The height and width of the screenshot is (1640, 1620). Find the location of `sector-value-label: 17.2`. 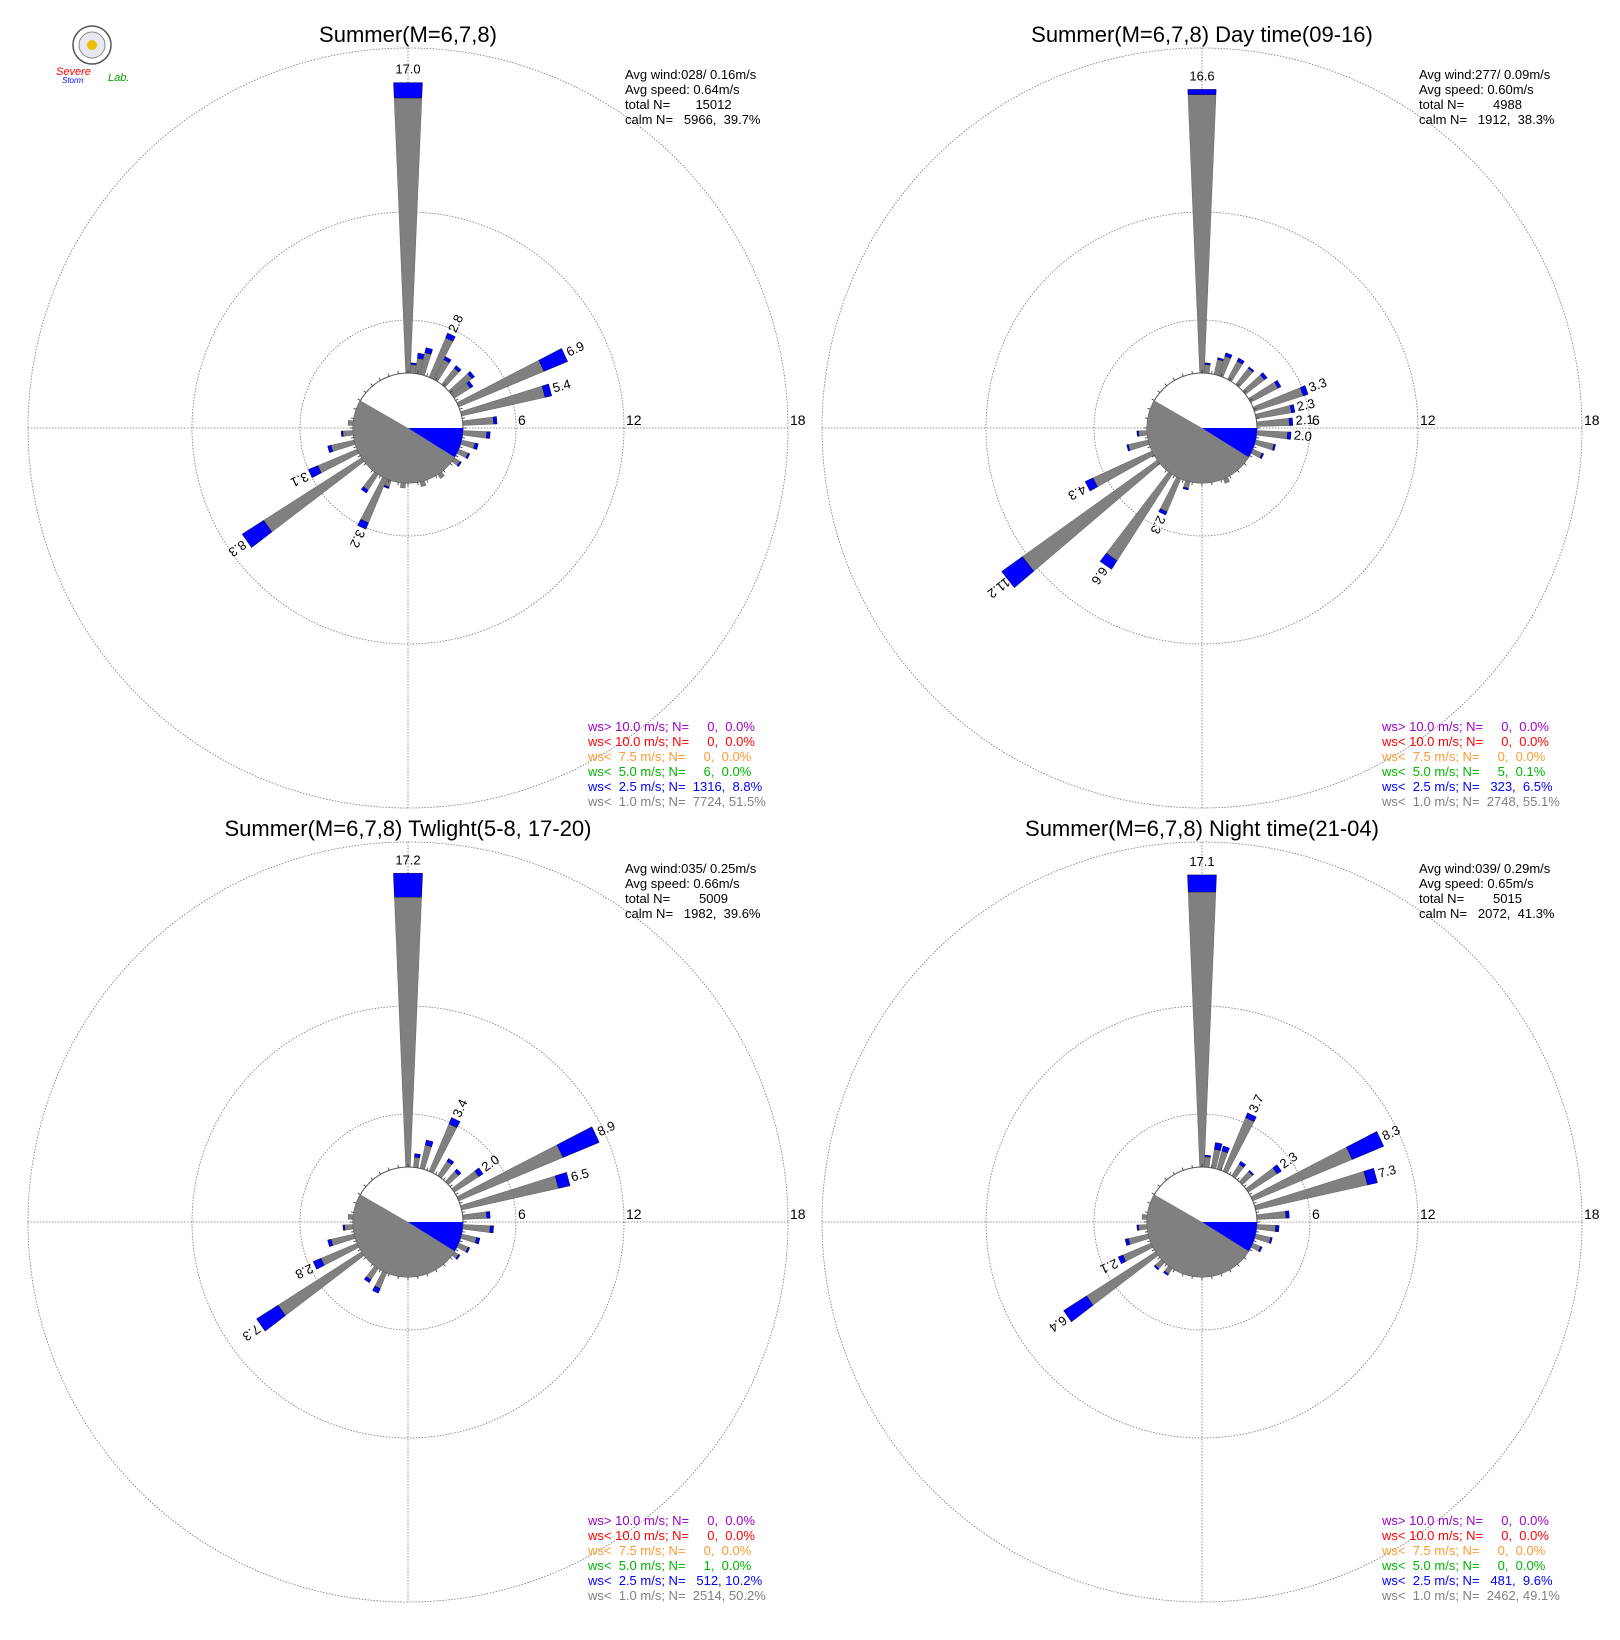

sector-value-label: 17.2 is located at coordinates (407, 859).